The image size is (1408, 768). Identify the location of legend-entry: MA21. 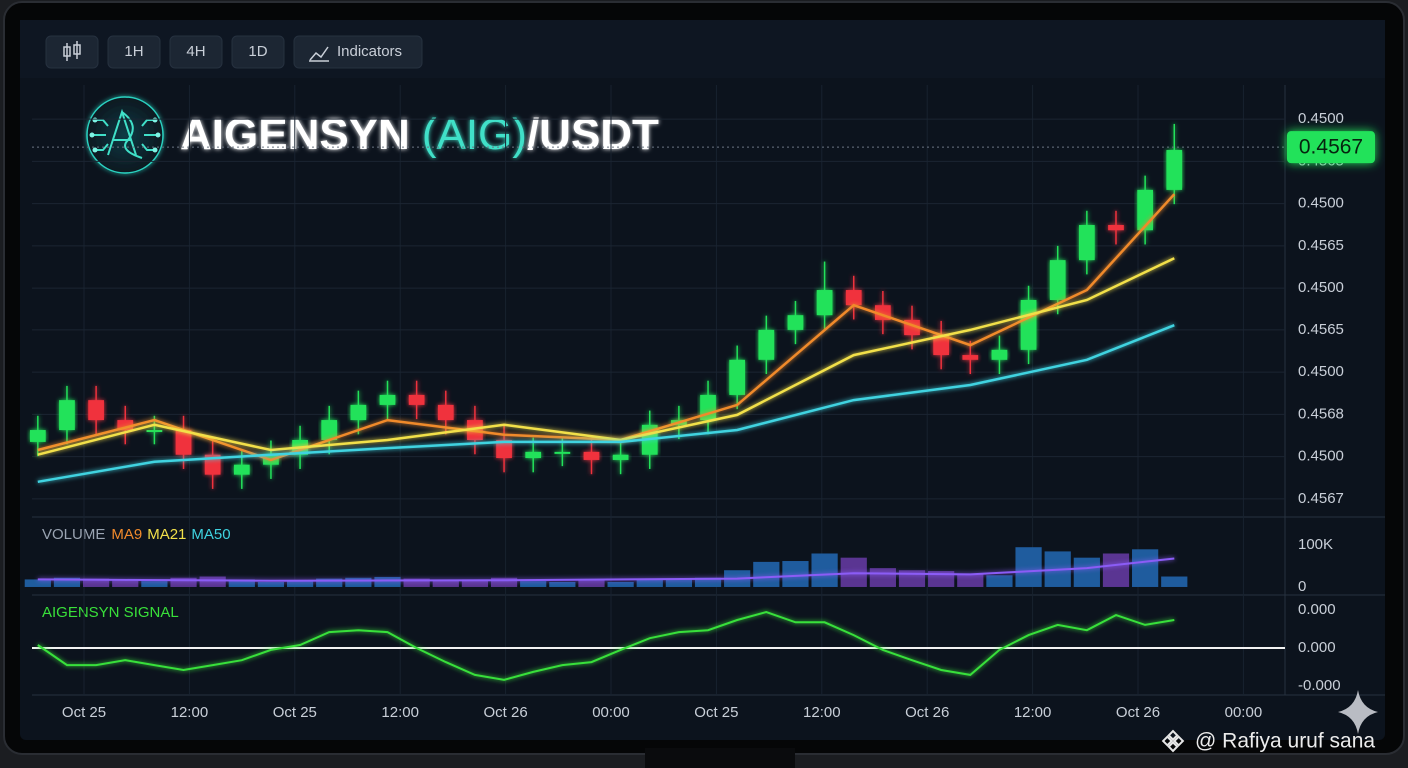
(166, 534).